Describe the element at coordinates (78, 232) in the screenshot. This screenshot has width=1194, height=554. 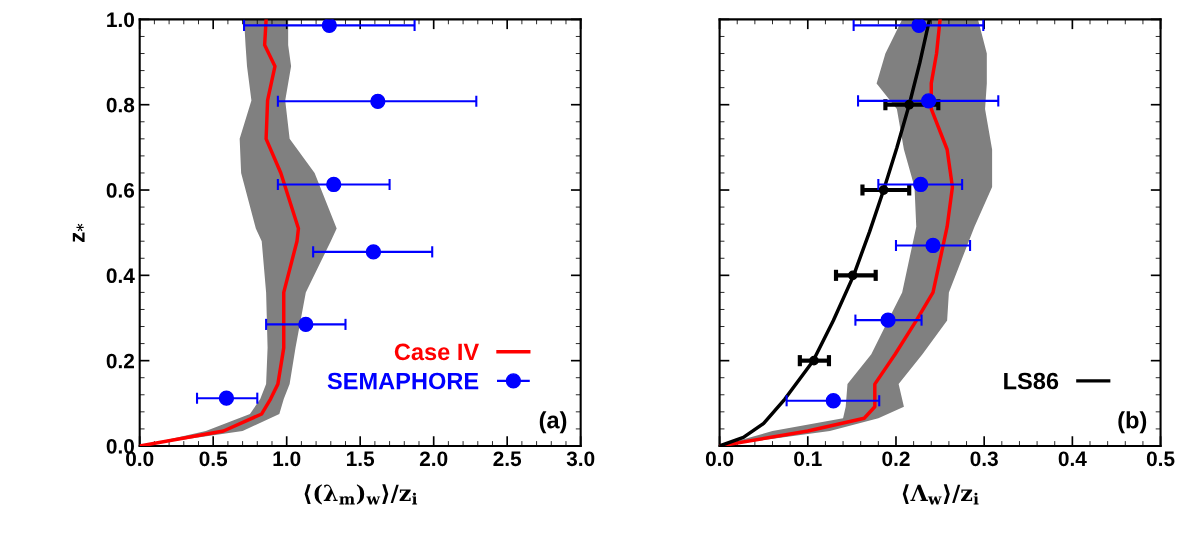
I see `y-axis-title: z$_{*}$` at that location.